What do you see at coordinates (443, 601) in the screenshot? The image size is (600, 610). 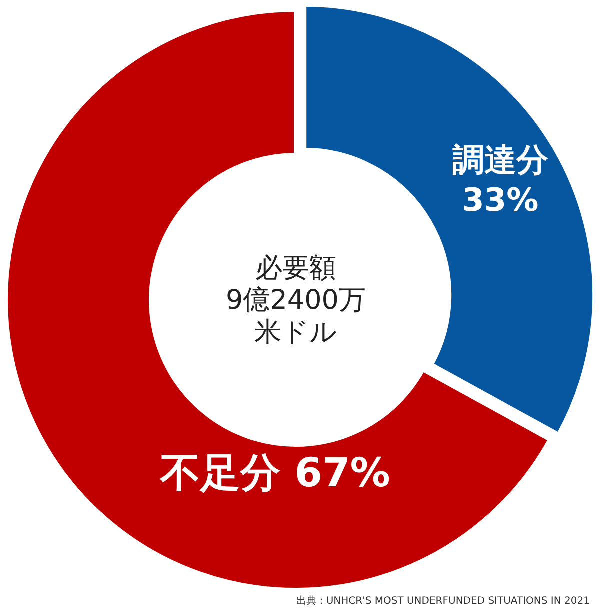 I see `source-note: 出典：UNHCR'S MOST UNDERFUNDED SITUATIONS IN 2021` at bounding box center [443, 601].